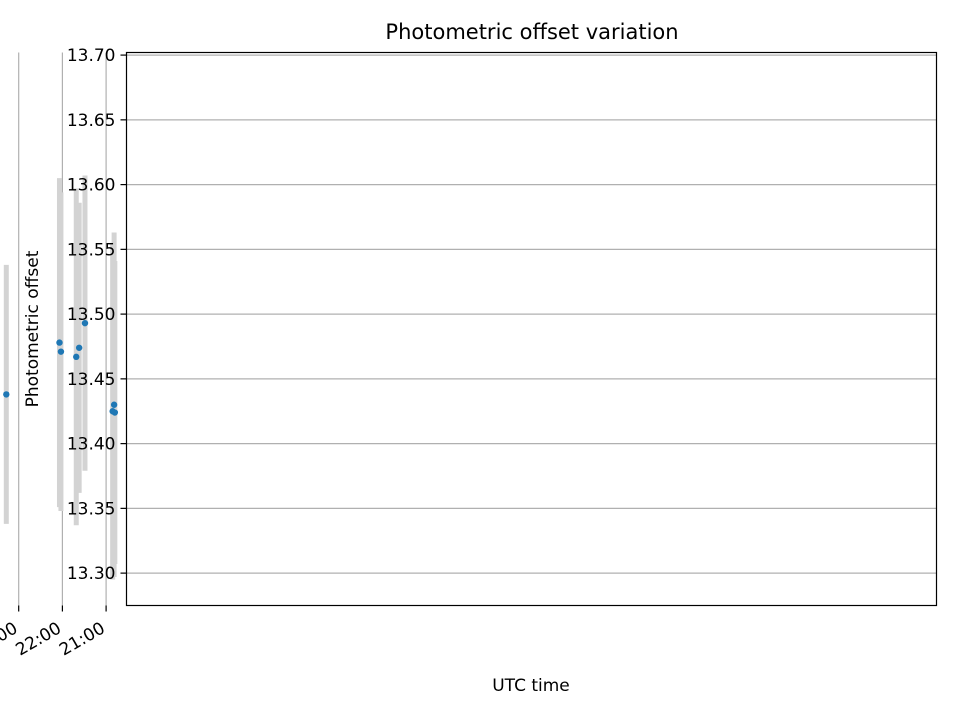 Image resolution: width=960 pixels, height=720 pixels. Describe the element at coordinates (91, 574) in the screenshot. I see `y-tick-label: 13.30` at that location.